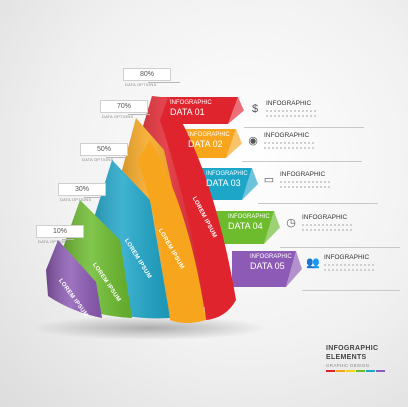 The width and height of the screenshot is (408, 407). Describe the element at coordinates (98, 159) in the screenshot. I see `percent-options-3: DATA OPTIONS` at that location.